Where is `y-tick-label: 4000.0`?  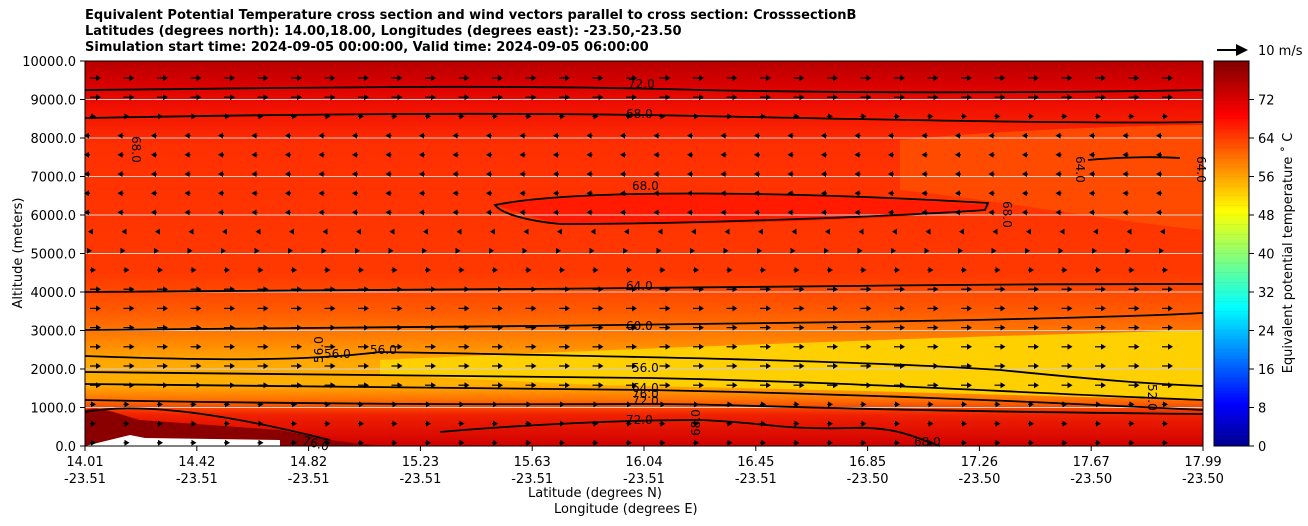 y-tick-label: 4000.0 is located at coordinates (54, 293).